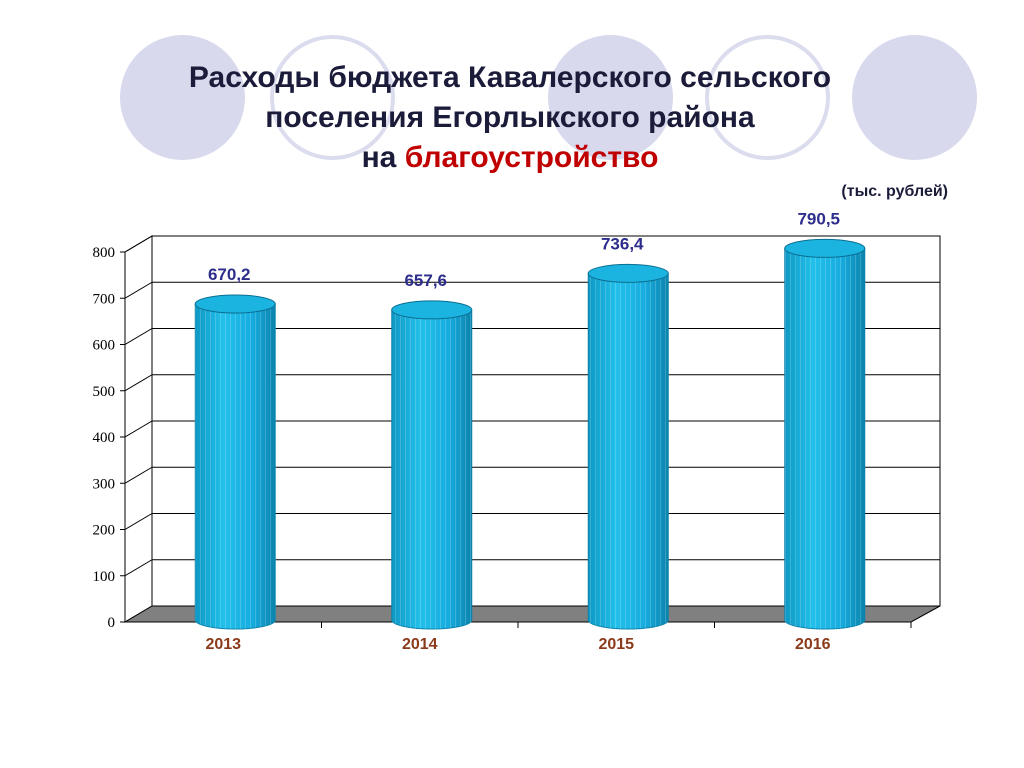 The image size is (1024, 768). What do you see at coordinates (824, 439) in the screenshot?
I see `bar-texture-2016` at bounding box center [824, 439].